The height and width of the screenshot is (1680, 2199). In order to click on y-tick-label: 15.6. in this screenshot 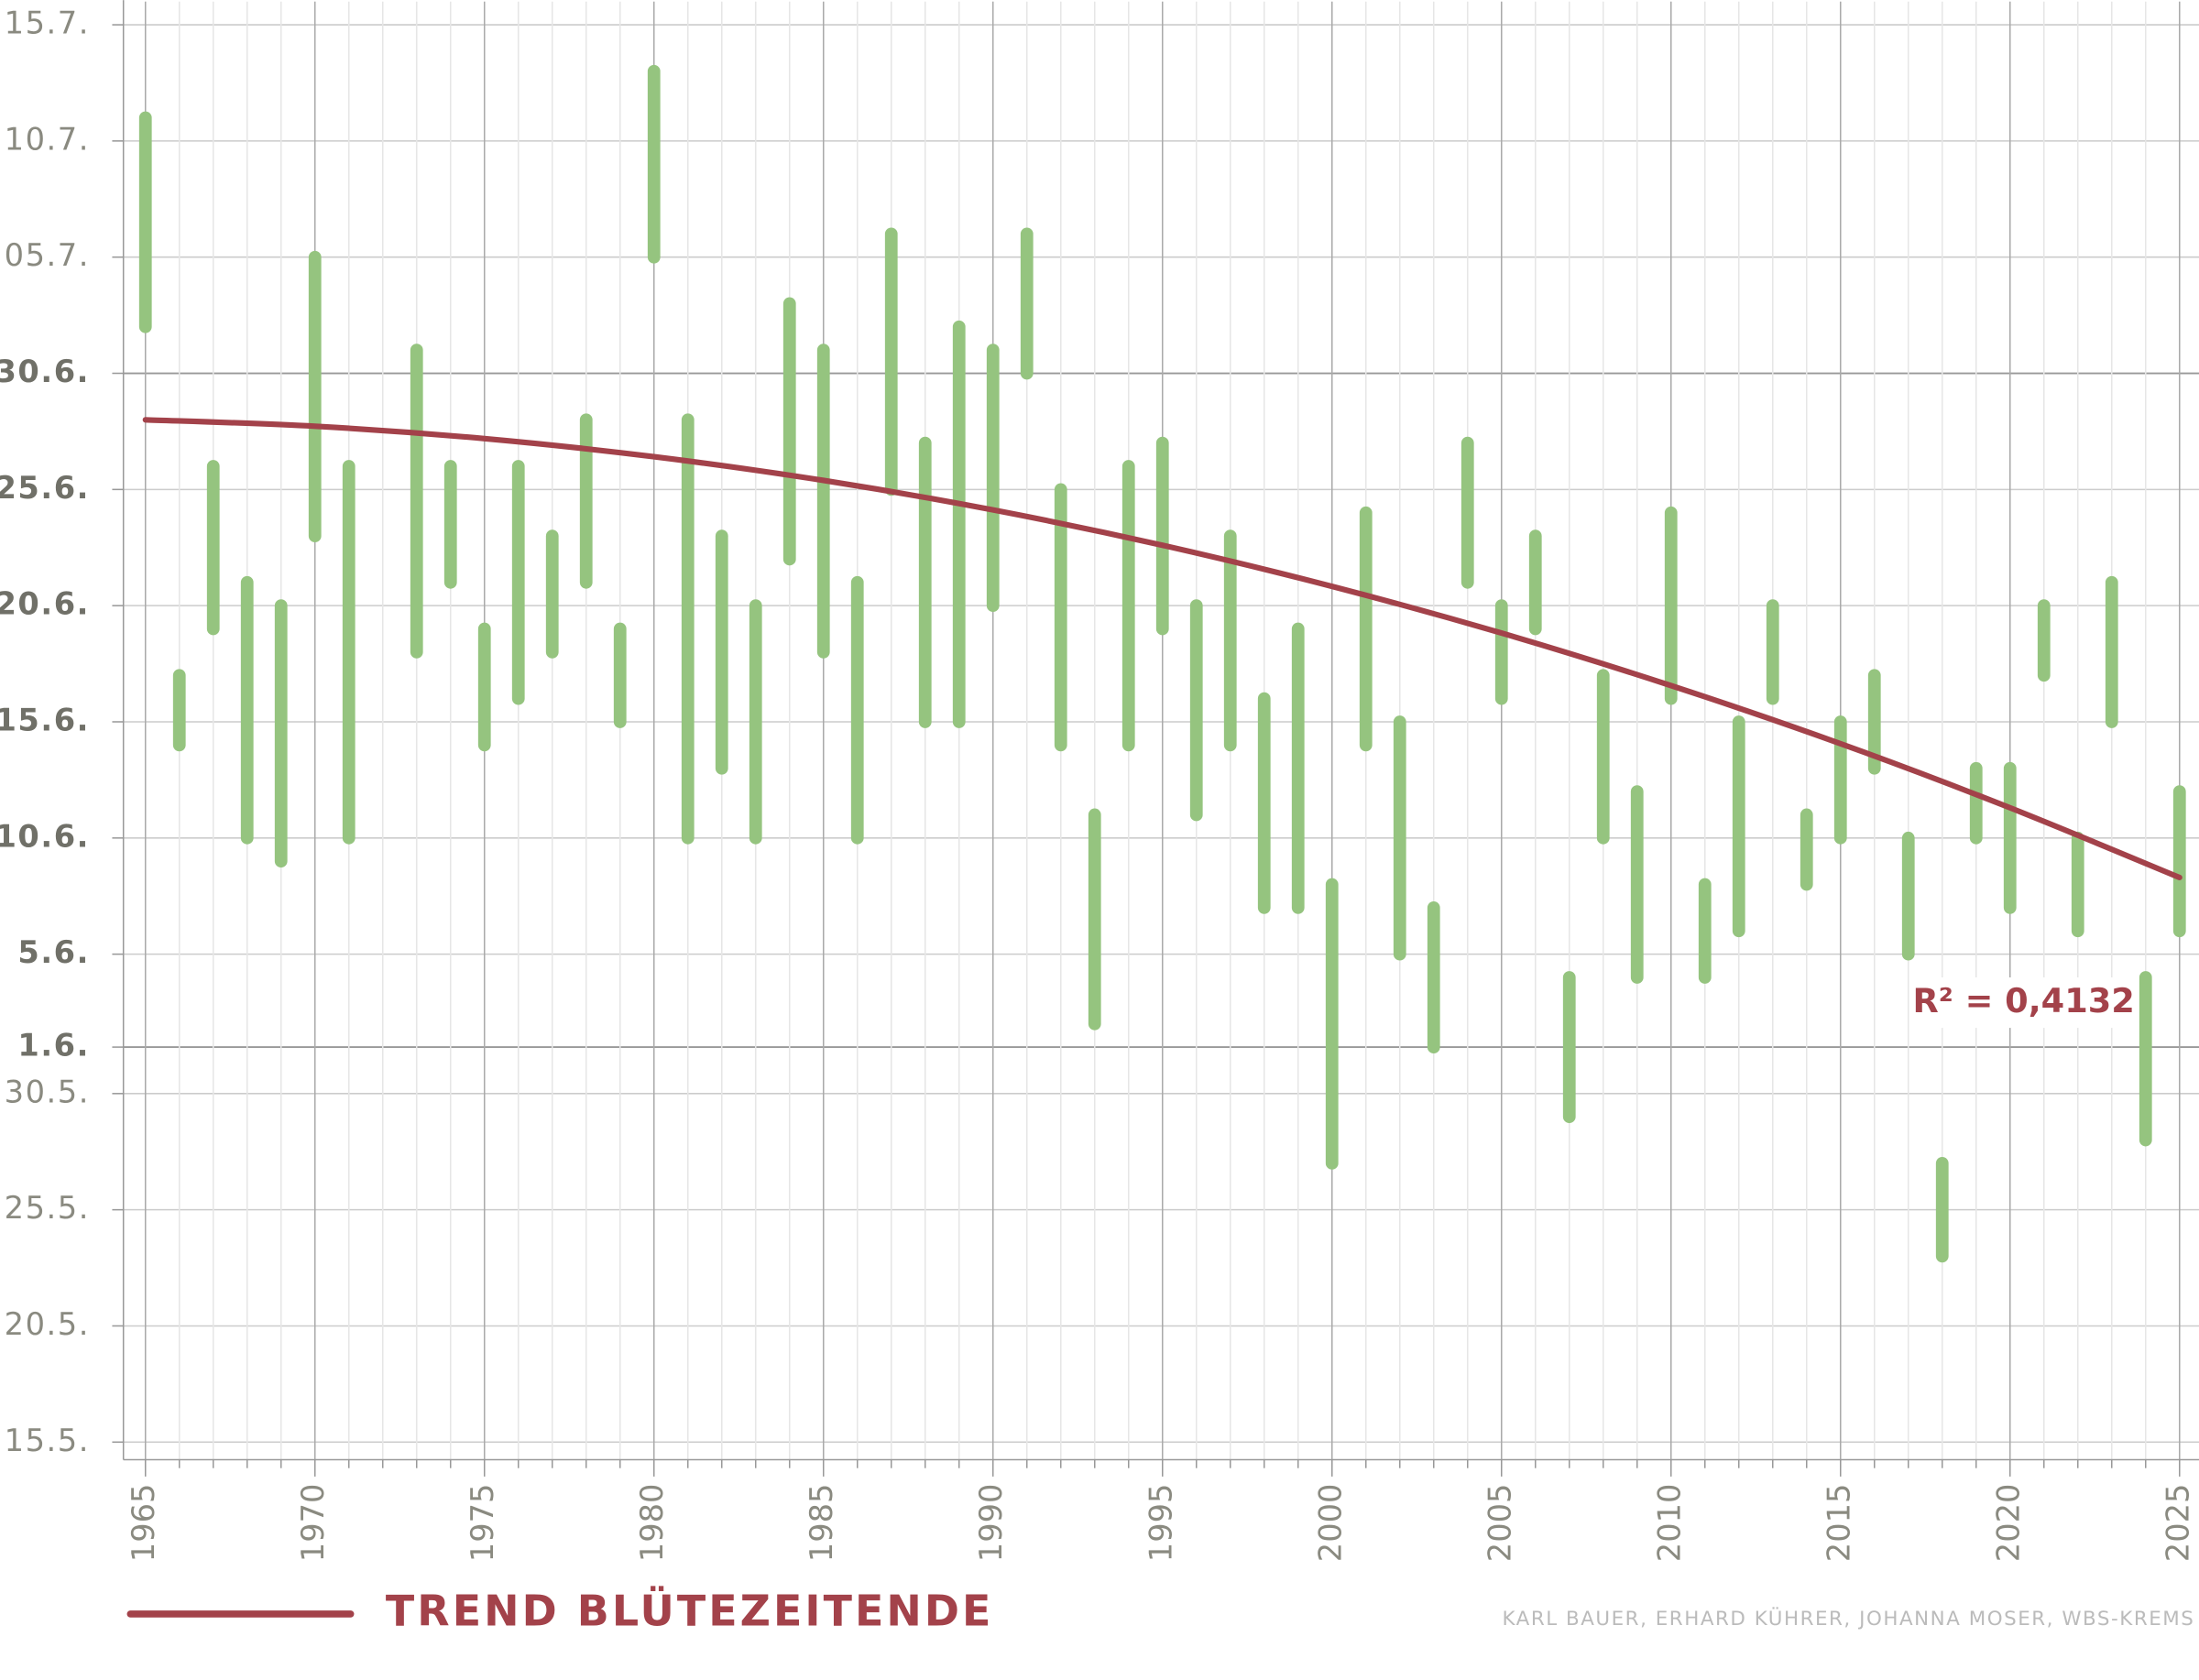, I will do `click(45, 719)`.